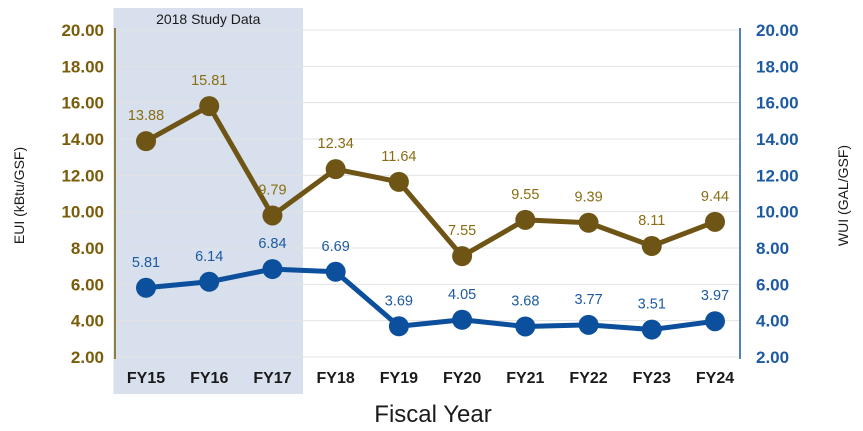  I want to click on data-label-eui: 9.39, so click(588, 198).